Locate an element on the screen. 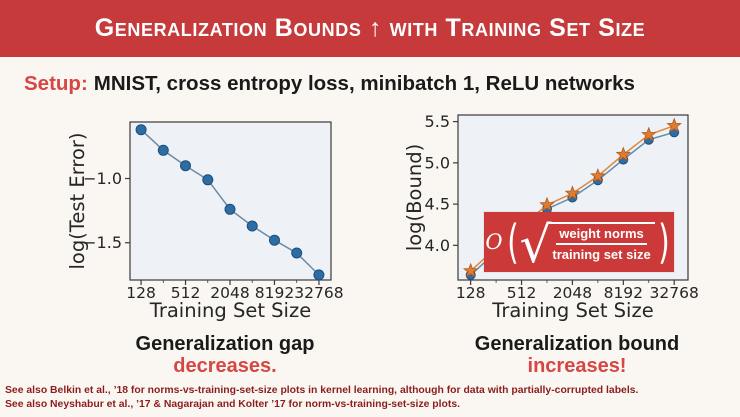 The height and width of the screenshot is (417, 740). right-caption-line2: increases! is located at coordinates (577, 366).